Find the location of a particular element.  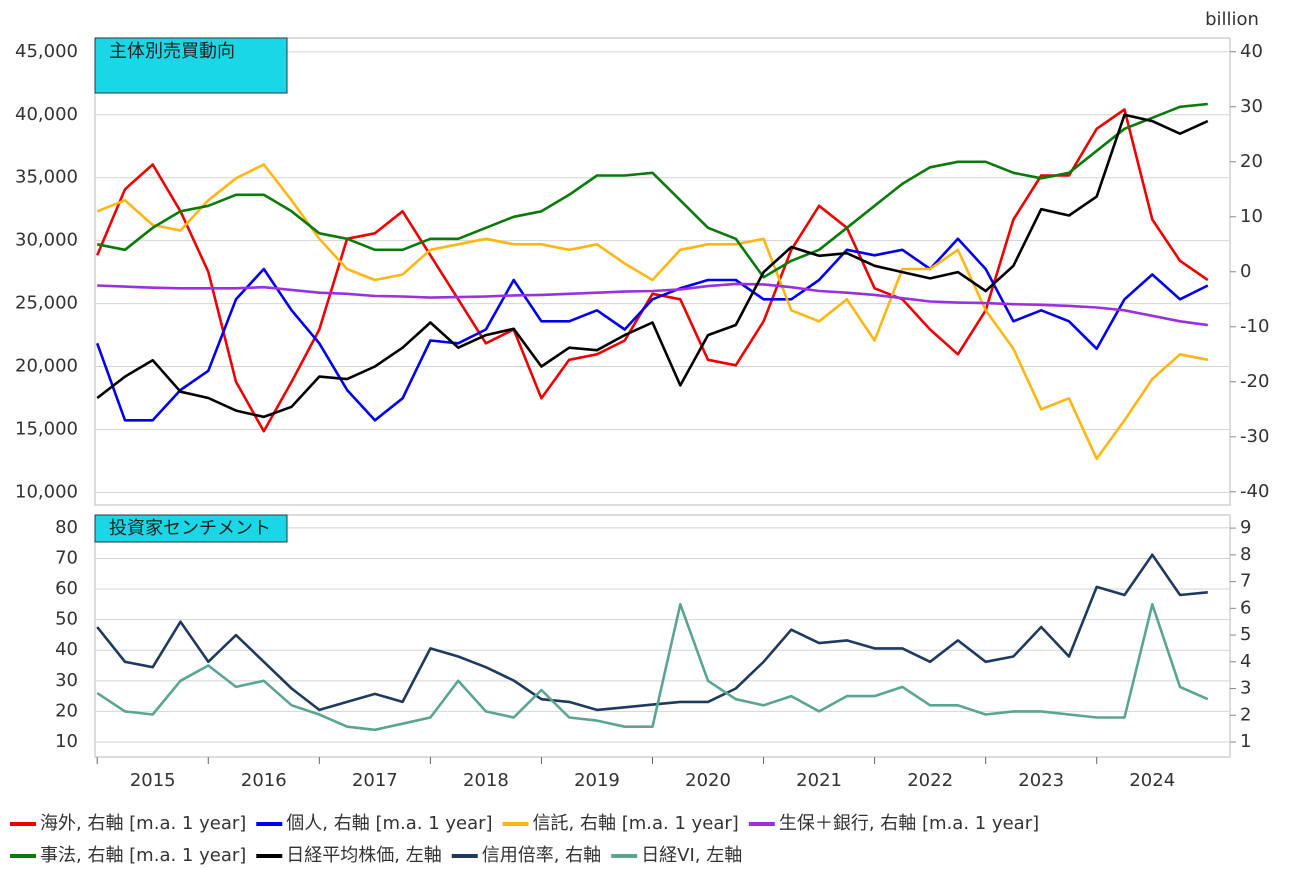

y-tick-label: 35,000 is located at coordinates (46, 177).